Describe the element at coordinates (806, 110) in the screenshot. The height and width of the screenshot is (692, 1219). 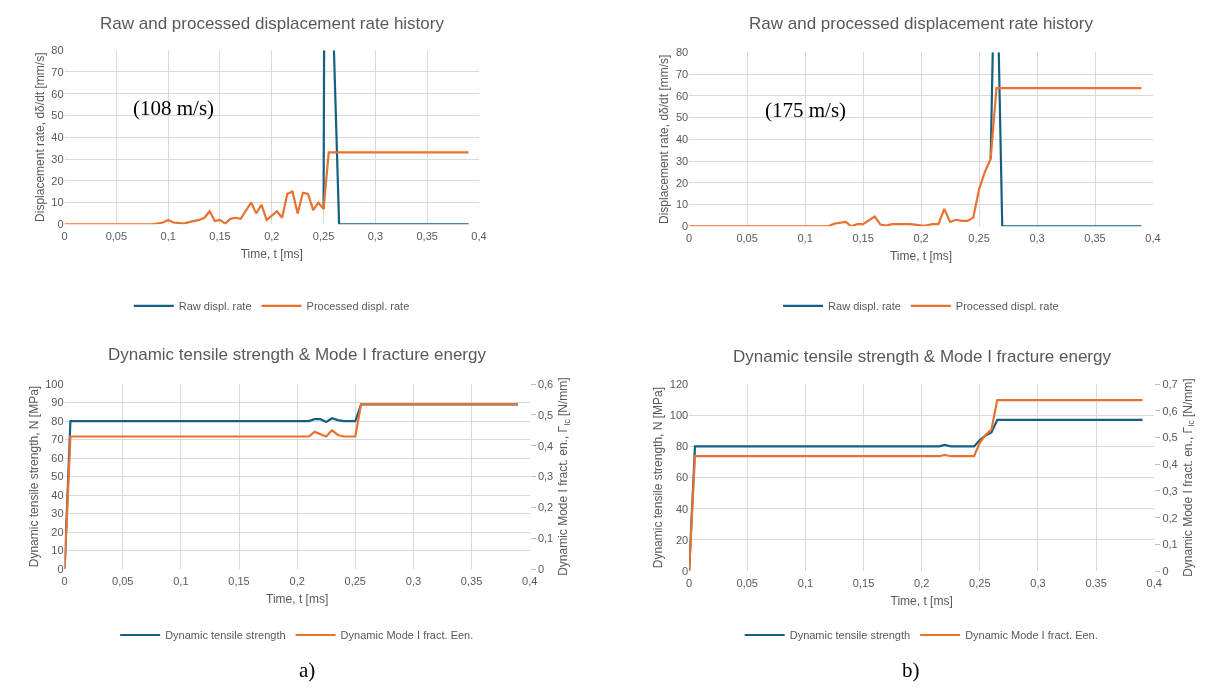
I see `annotation: (175 m/s)` at that location.